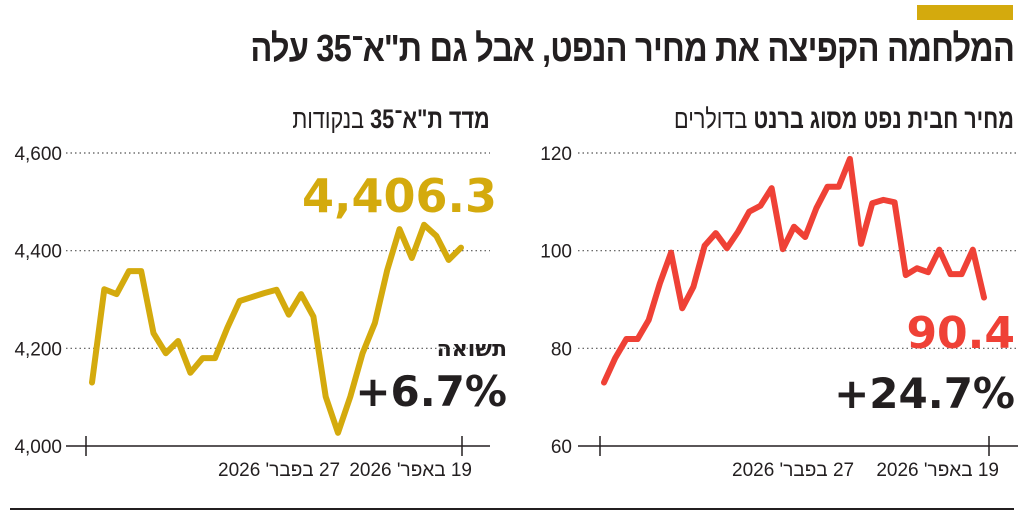  Describe the element at coordinates (410, 470) in the screenshot. I see `ta35-xtick-label: 19 באפר' 2026` at that location.